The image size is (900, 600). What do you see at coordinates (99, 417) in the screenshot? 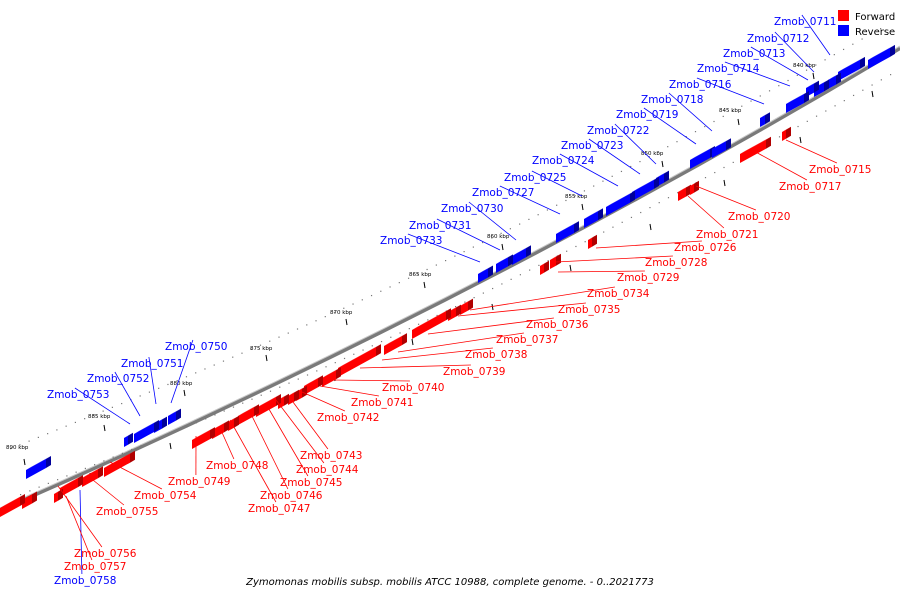
I see `scale-label: 885 kbp` at bounding box center [99, 417].